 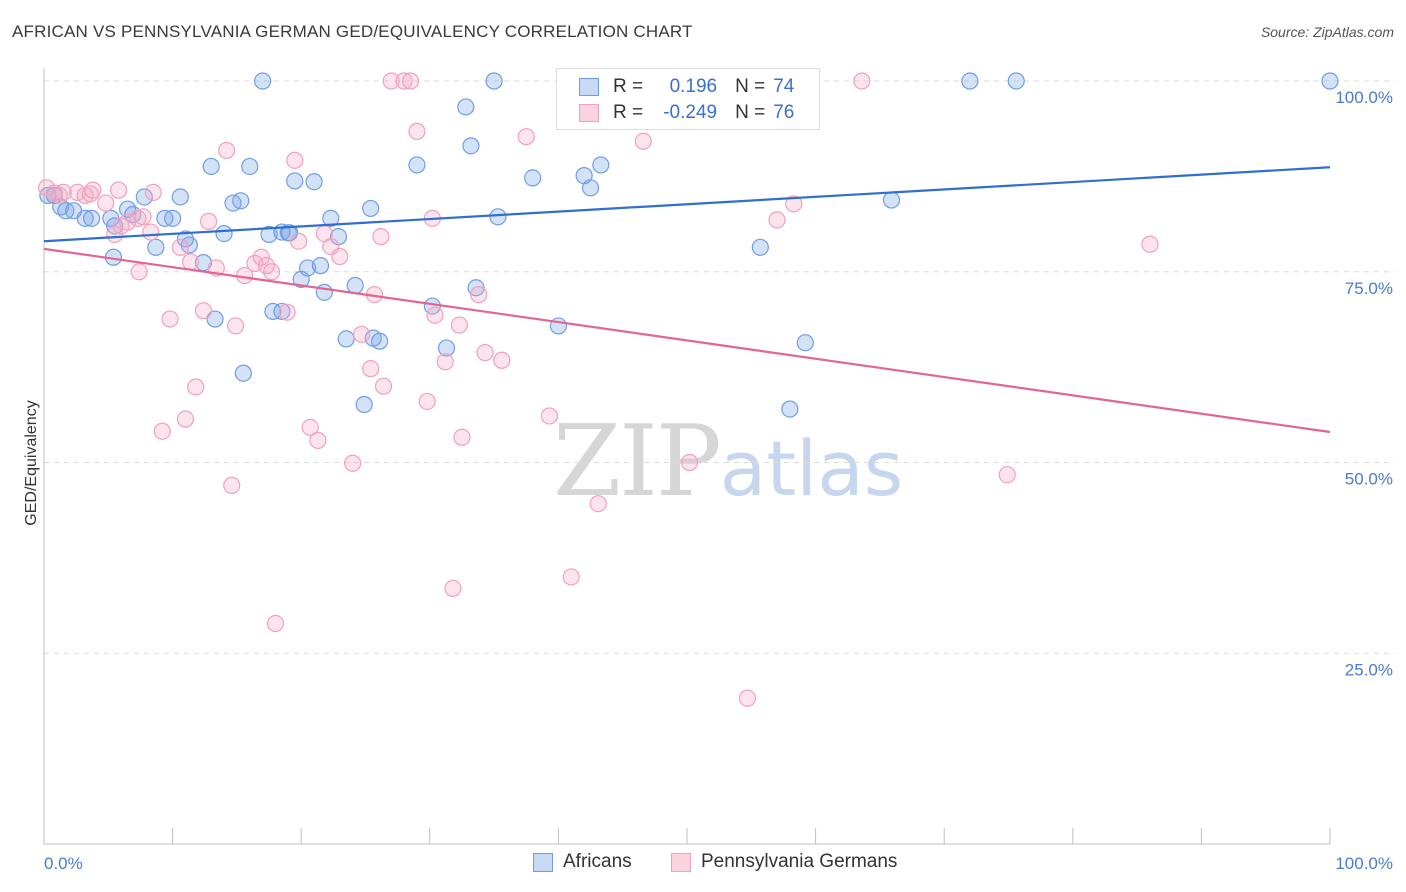 What do you see at coordinates (681, 862) in the screenshot?
I see `legend-swatch-pennsylvania-germans` at bounding box center [681, 862].